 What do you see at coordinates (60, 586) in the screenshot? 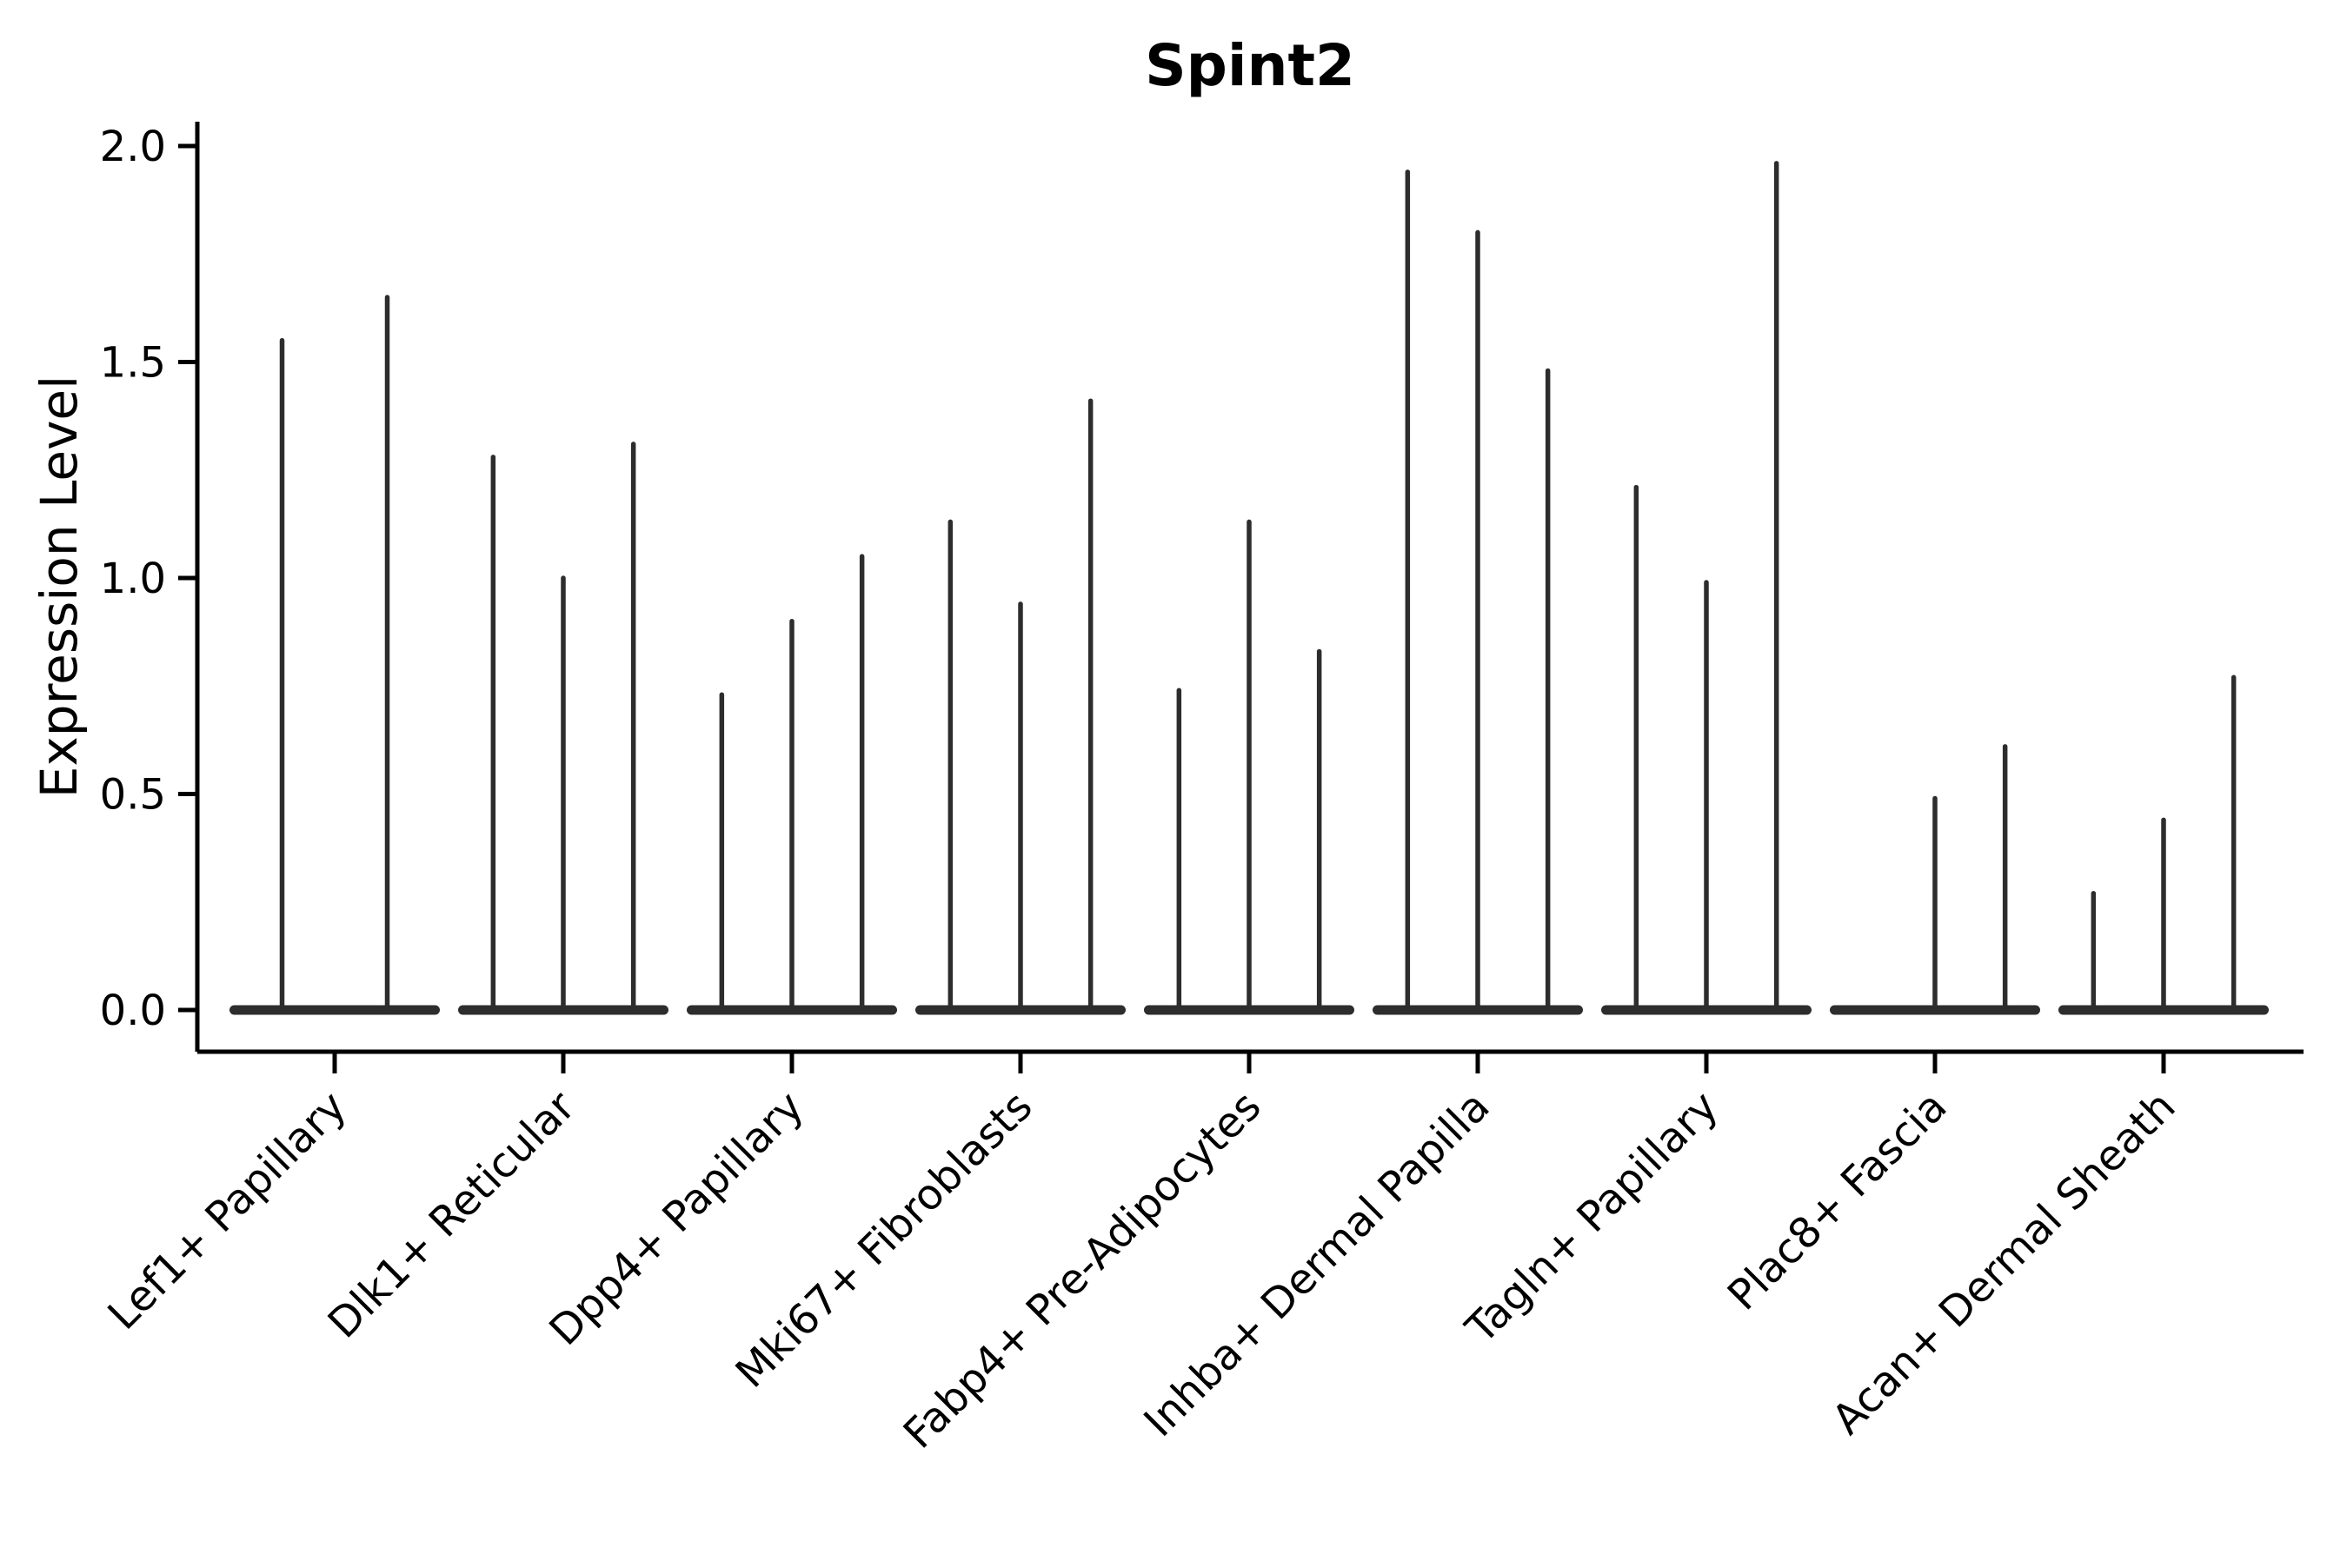
I see `y-axis-label: Expression Level` at bounding box center [60, 586].